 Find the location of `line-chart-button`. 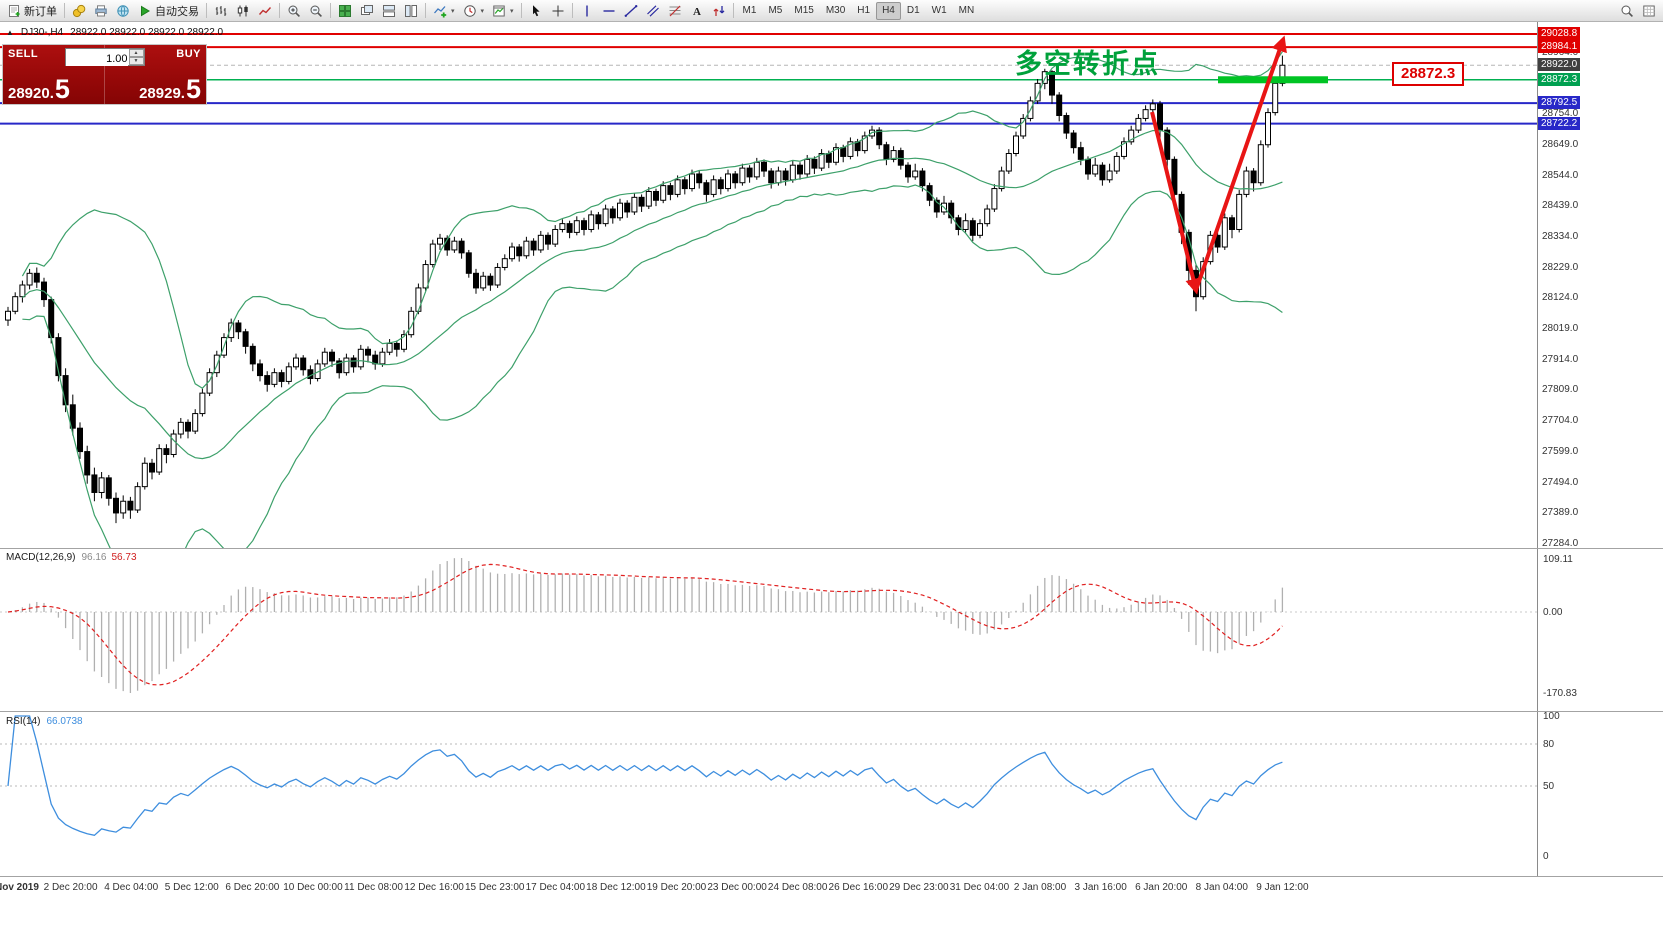

line-chart-button is located at coordinates (265, 10).